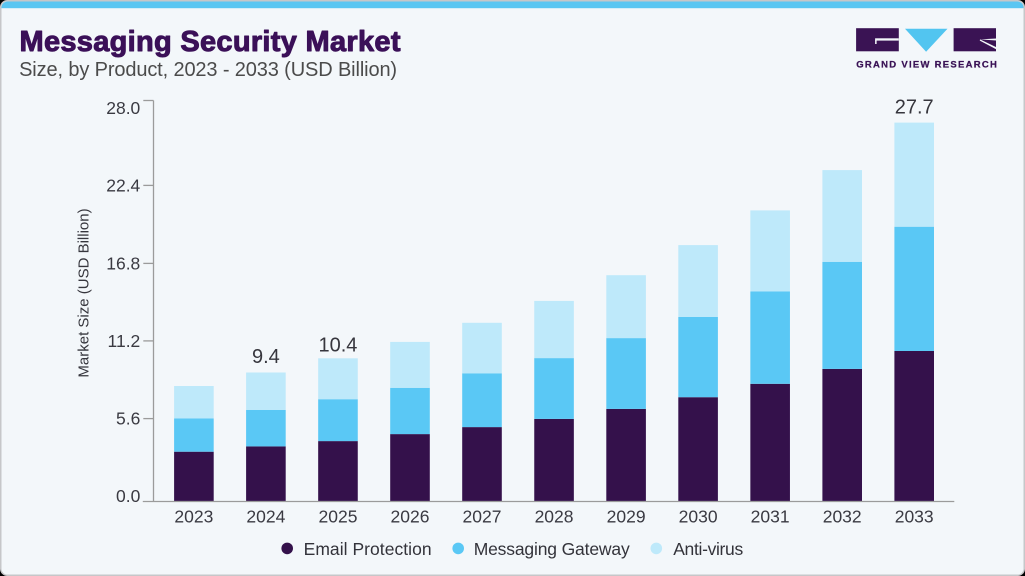  Describe the element at coordinates (193, 517) in the screenshot. I see `svg-text: 2023` at that location.